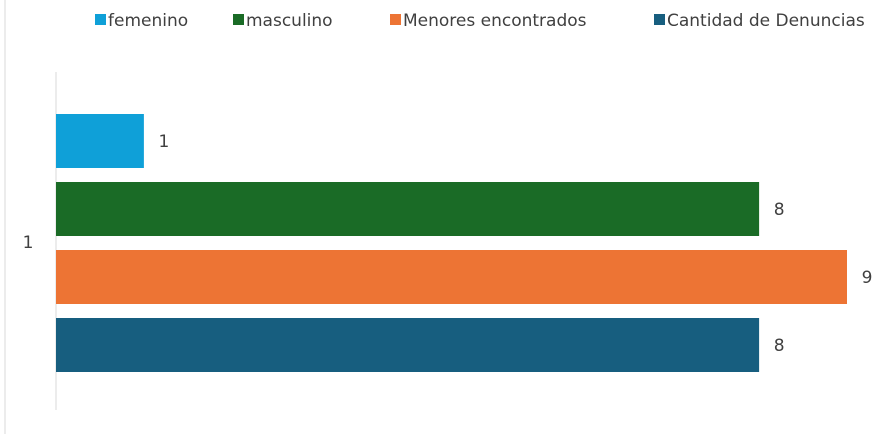 The height and width of the screenshot is (434, 896). Describe the element at coordinates (867, 278) in the screenshot. I see `data-label: 9` at that location.